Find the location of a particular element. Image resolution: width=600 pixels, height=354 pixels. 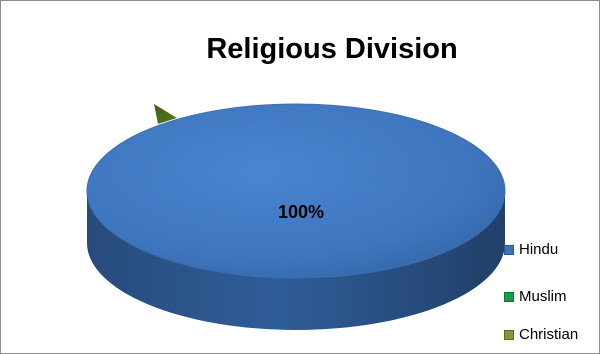

legend-label: Christian is located at coordinates (549, 334).